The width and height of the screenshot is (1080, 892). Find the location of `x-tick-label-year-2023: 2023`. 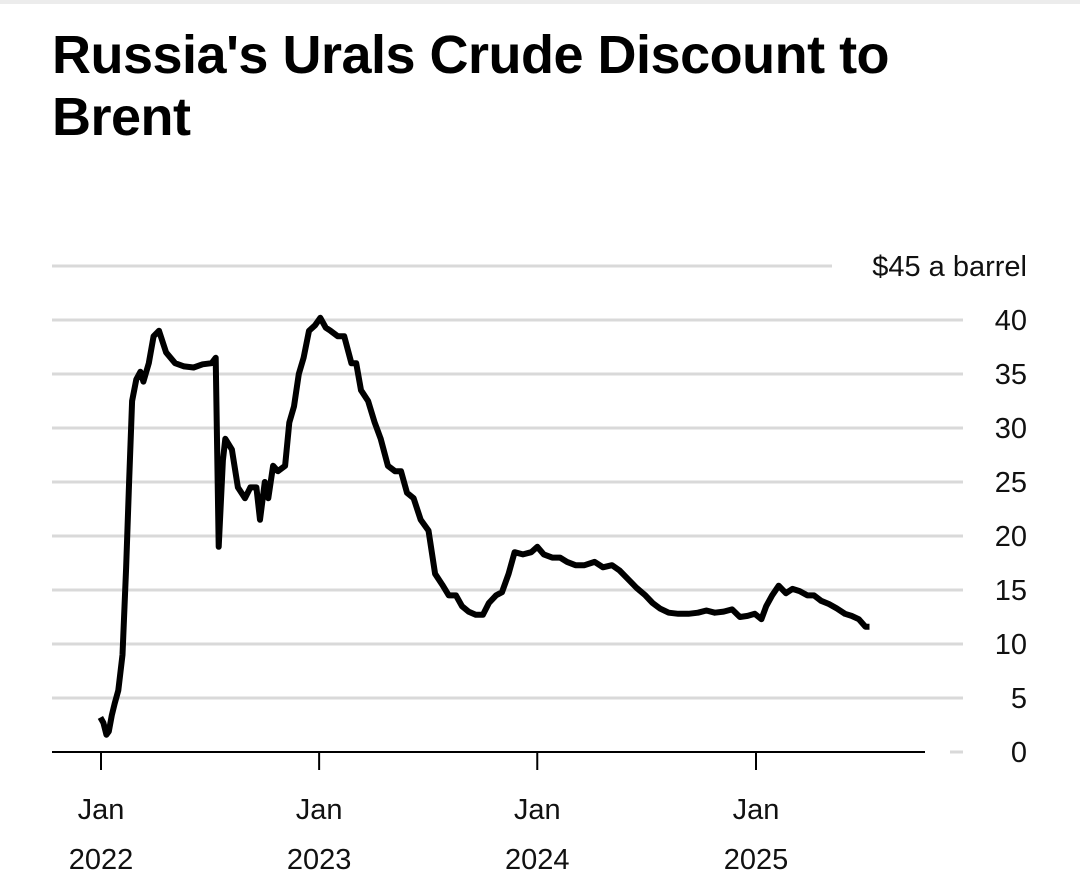

x-tick-label-year-2023: 2023 is located at coordinates (319, 860).